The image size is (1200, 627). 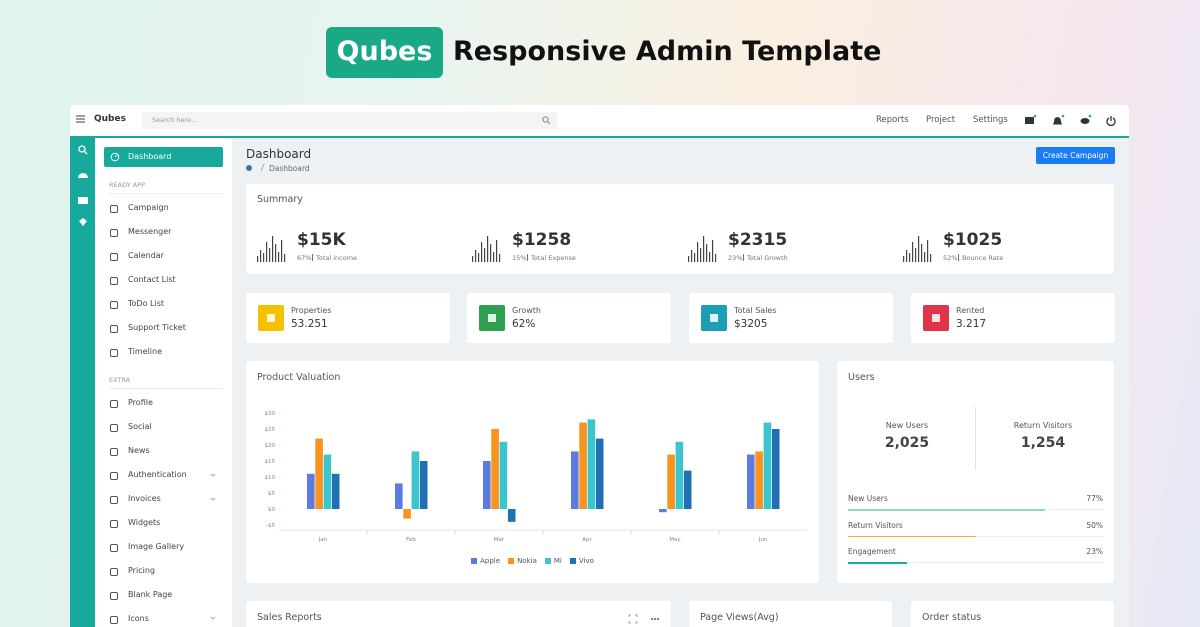 I want to click on sidebar-item: Image Gallery, so click(x=156, y=546).